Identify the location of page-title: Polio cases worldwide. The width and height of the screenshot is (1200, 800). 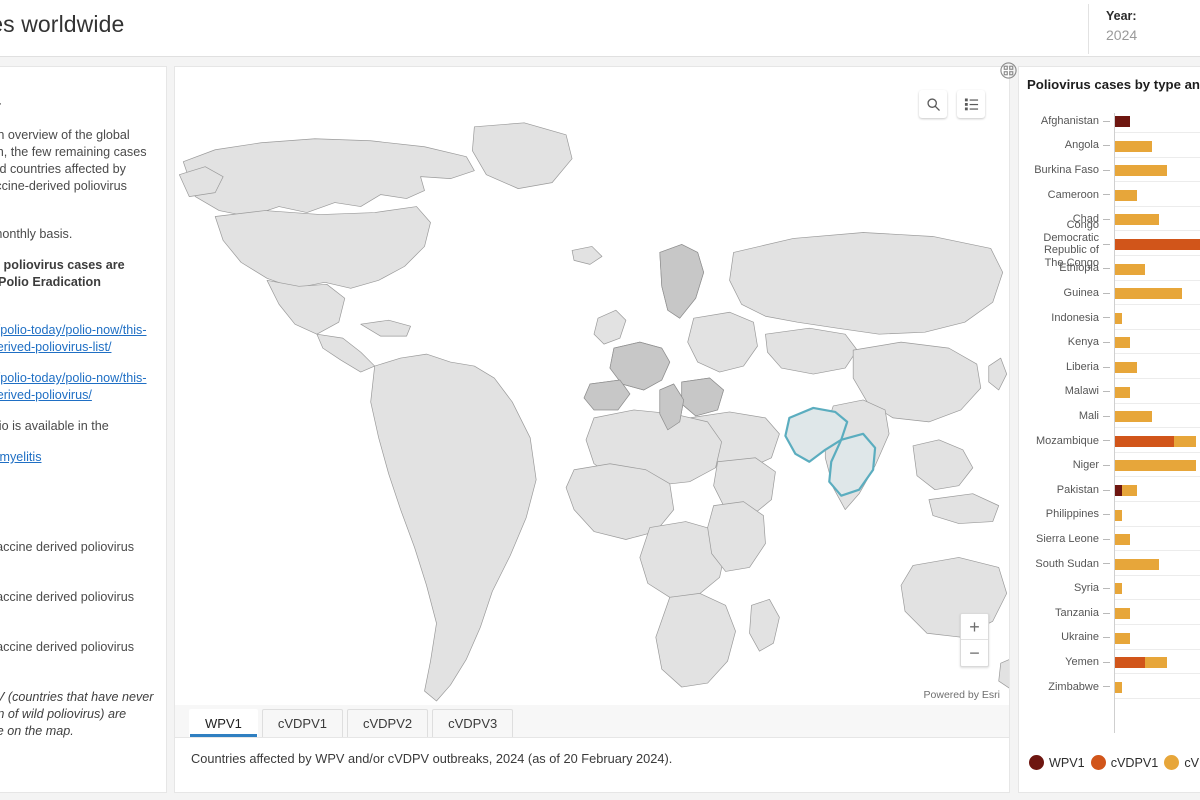
(62, 24).